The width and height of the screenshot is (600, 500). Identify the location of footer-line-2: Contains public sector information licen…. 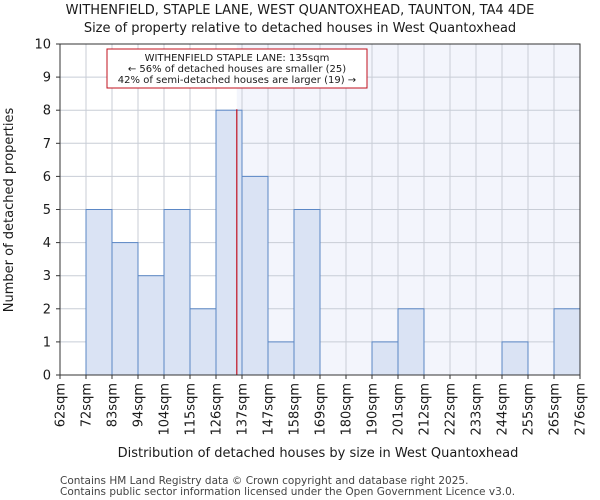
(287, 492).